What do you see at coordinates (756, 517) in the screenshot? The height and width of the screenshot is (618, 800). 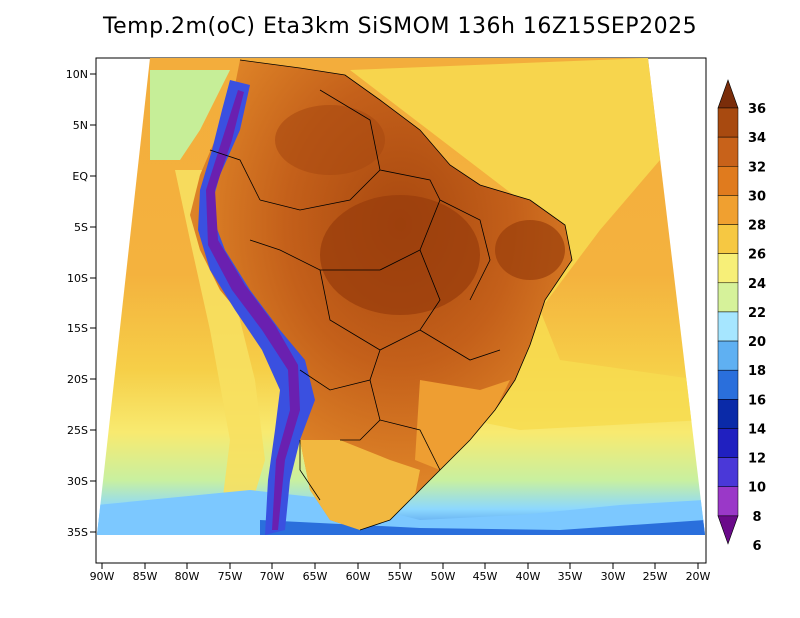 I see `colorbar-label: 8` at bounding box center [756, 517].